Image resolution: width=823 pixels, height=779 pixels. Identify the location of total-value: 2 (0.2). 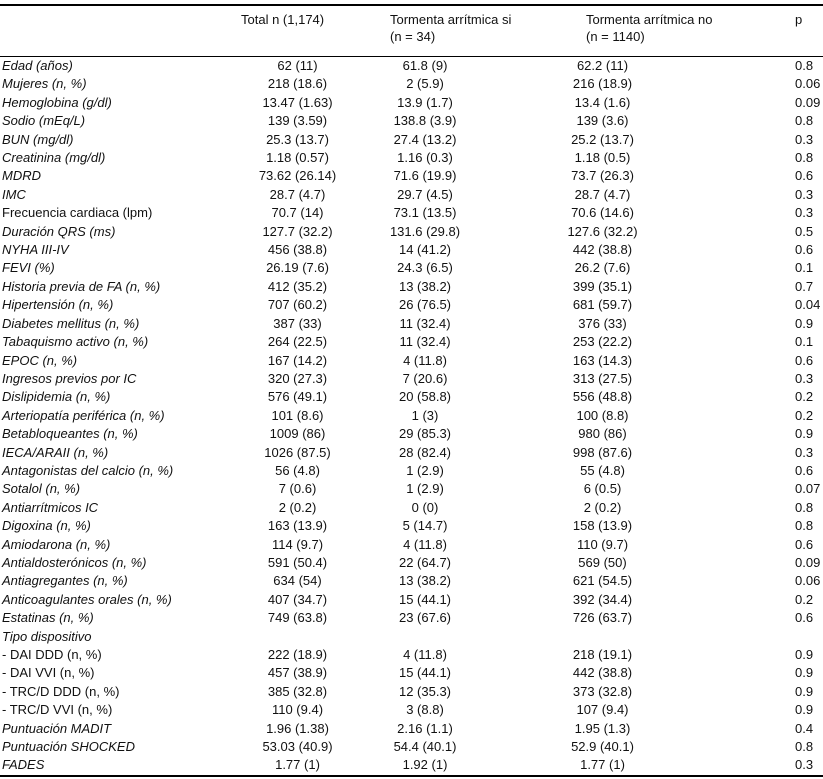
(297, 507).